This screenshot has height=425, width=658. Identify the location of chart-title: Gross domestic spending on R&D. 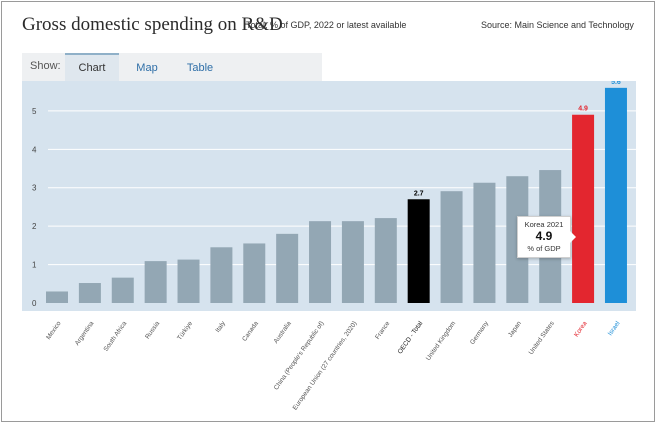
(152, 24).